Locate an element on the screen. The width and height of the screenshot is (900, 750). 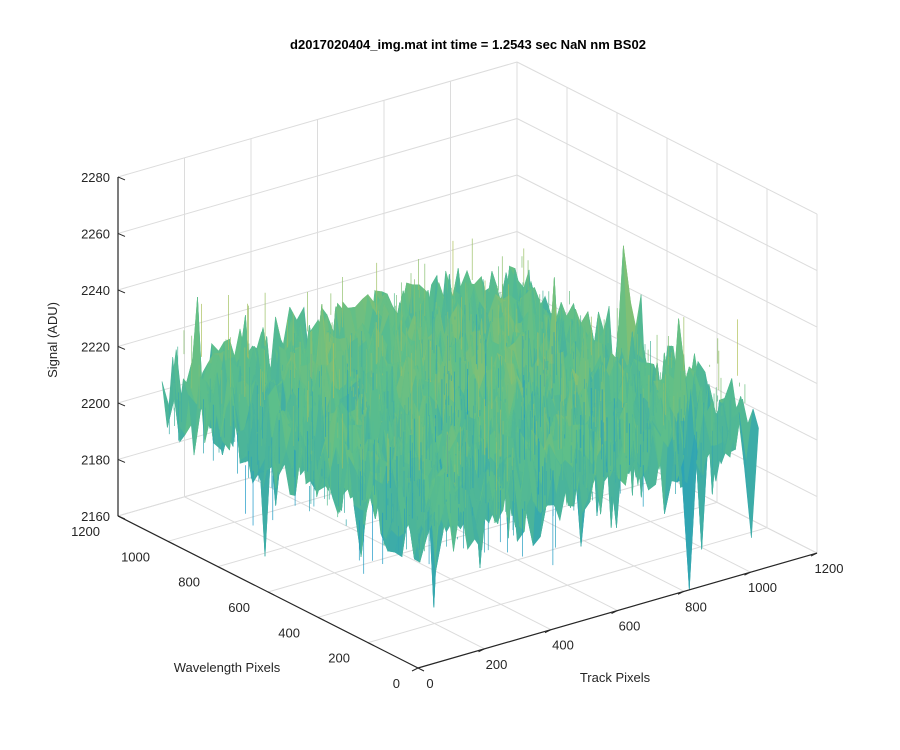
z-tick-label: 2260 is located at coordinates (95, 233).